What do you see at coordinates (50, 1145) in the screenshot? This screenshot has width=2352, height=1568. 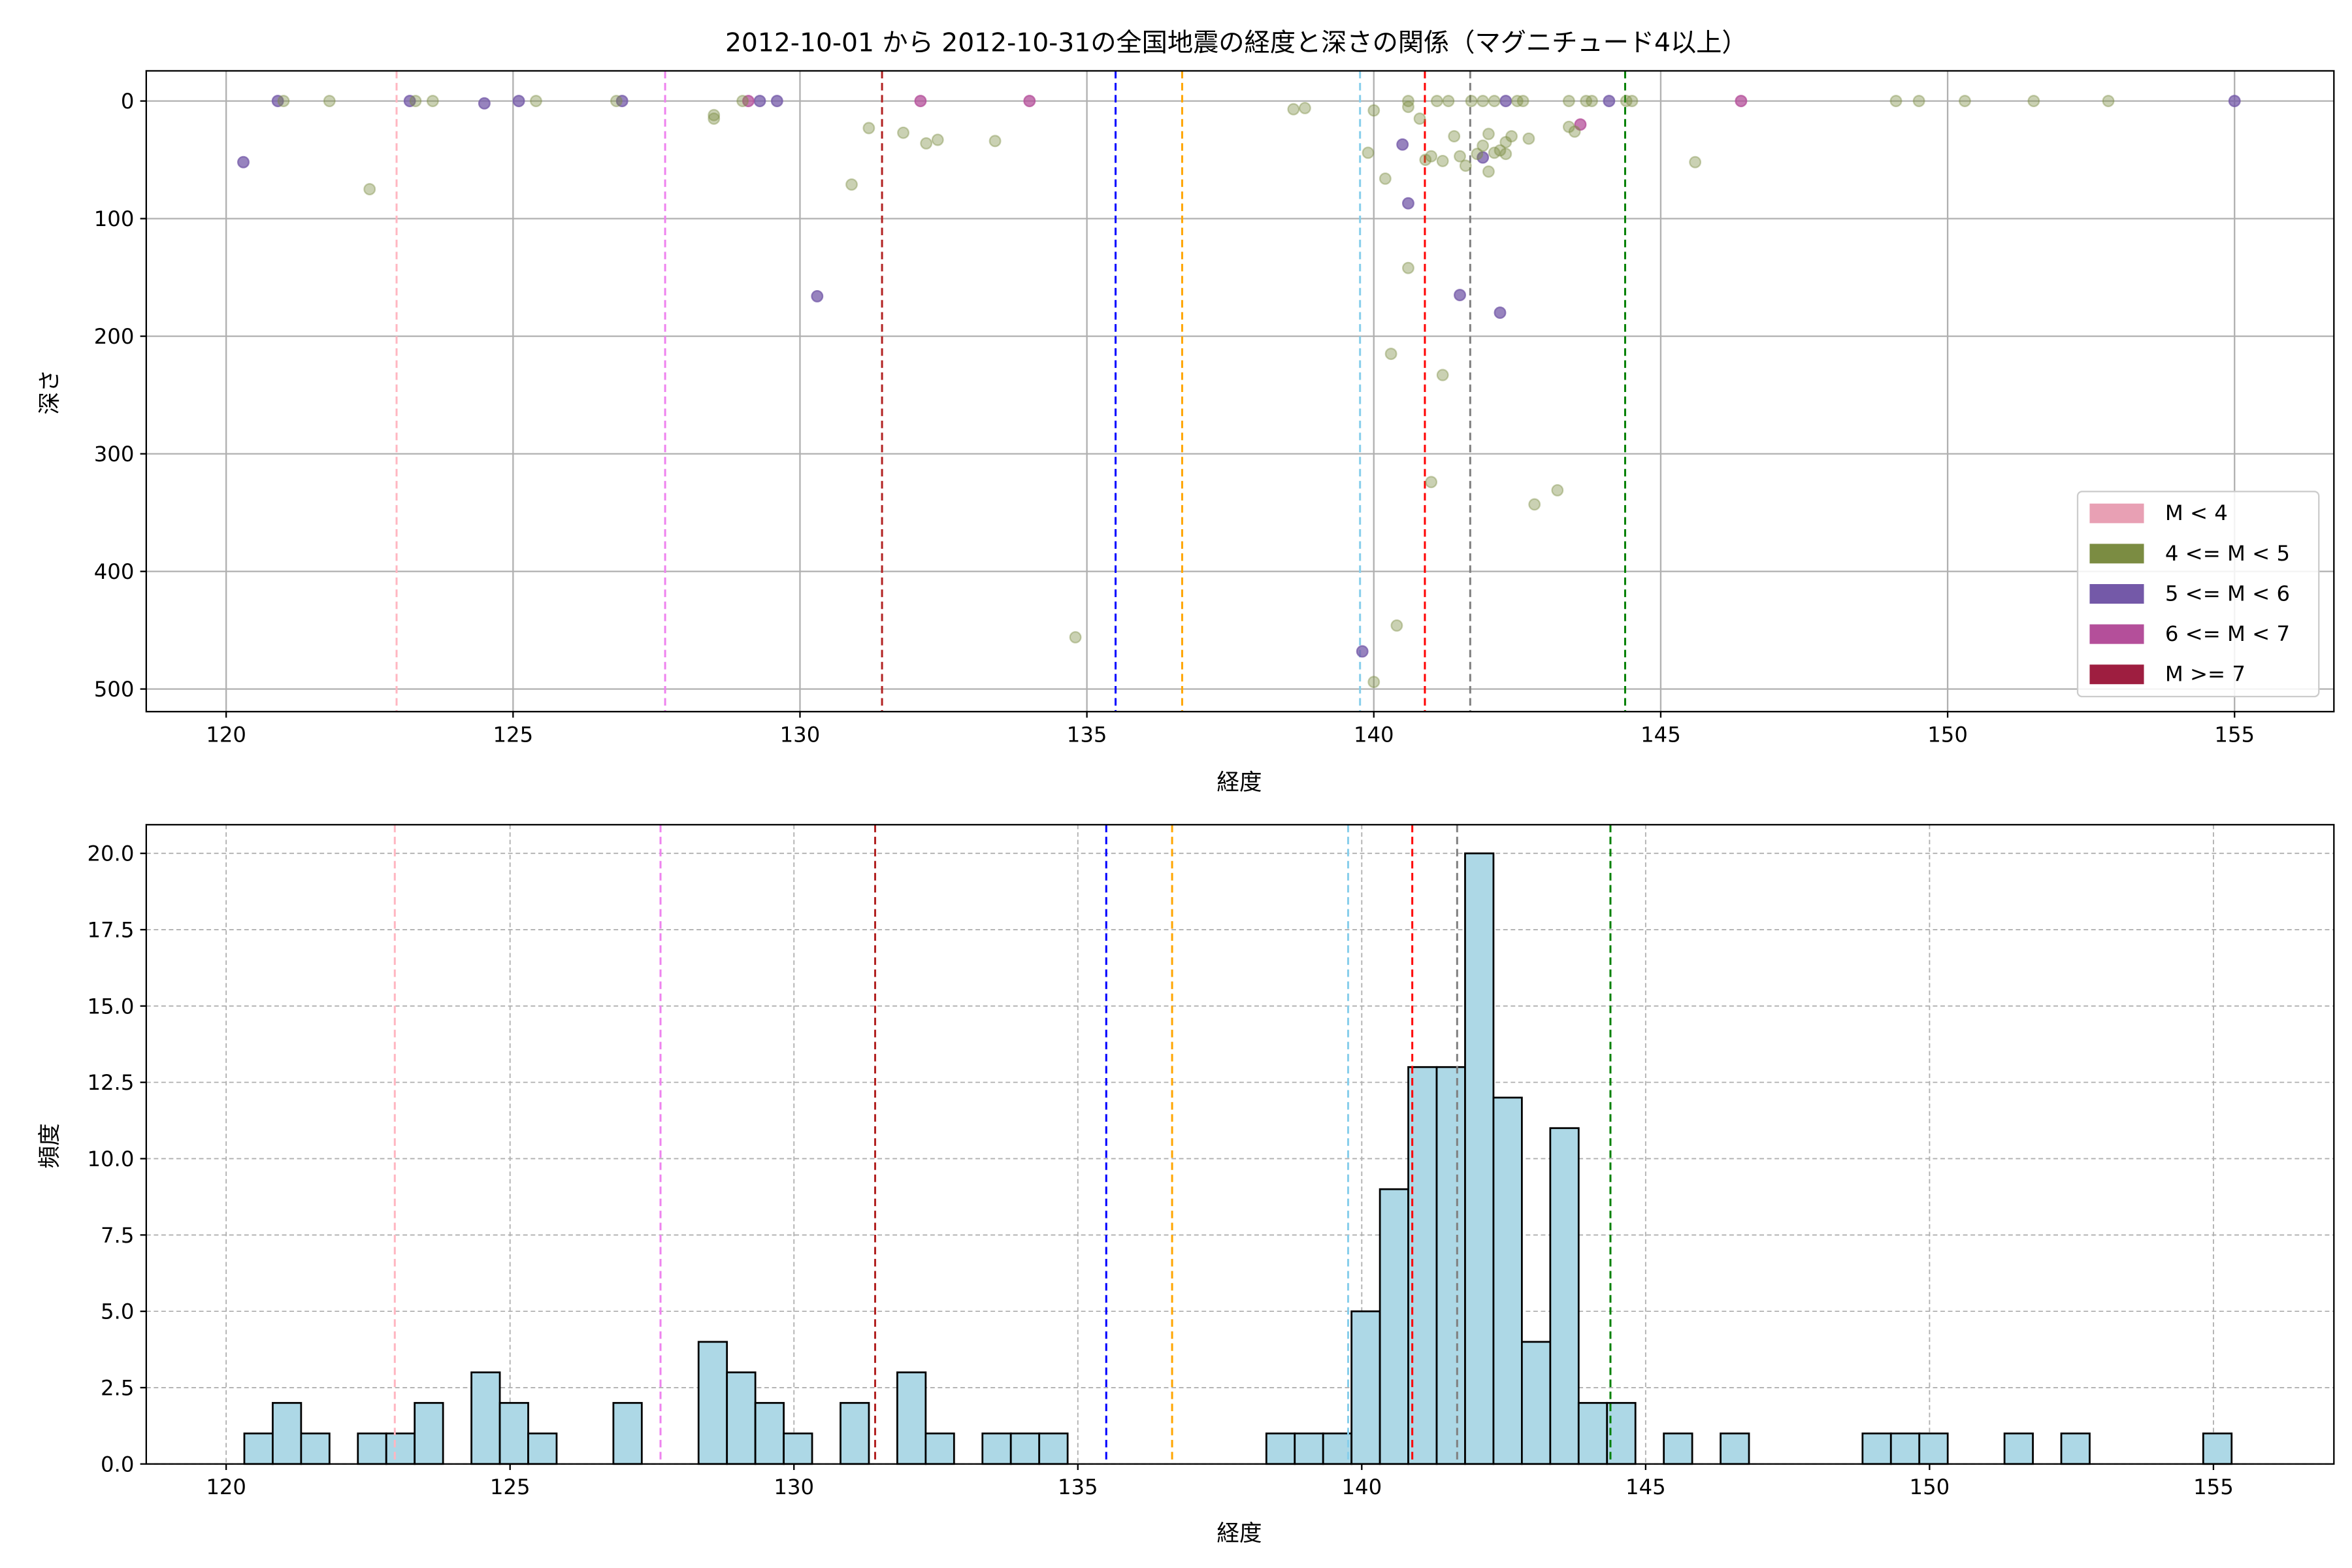 I see `y-axis-label: 頻度` at bounding box center [50, 1145].